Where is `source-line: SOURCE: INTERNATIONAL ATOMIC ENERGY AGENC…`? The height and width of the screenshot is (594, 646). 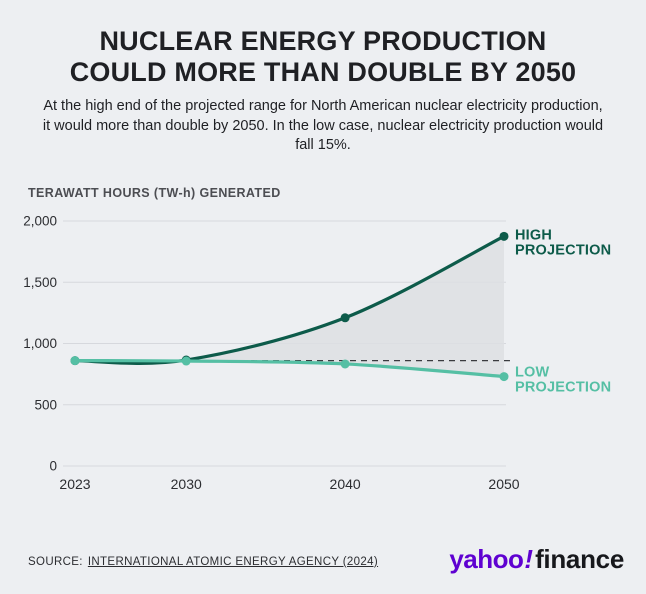 source-line: SOURCE: INTERNATIONAL ATOMIC ENERGY AGENC… is located at coordinates (203, 564).